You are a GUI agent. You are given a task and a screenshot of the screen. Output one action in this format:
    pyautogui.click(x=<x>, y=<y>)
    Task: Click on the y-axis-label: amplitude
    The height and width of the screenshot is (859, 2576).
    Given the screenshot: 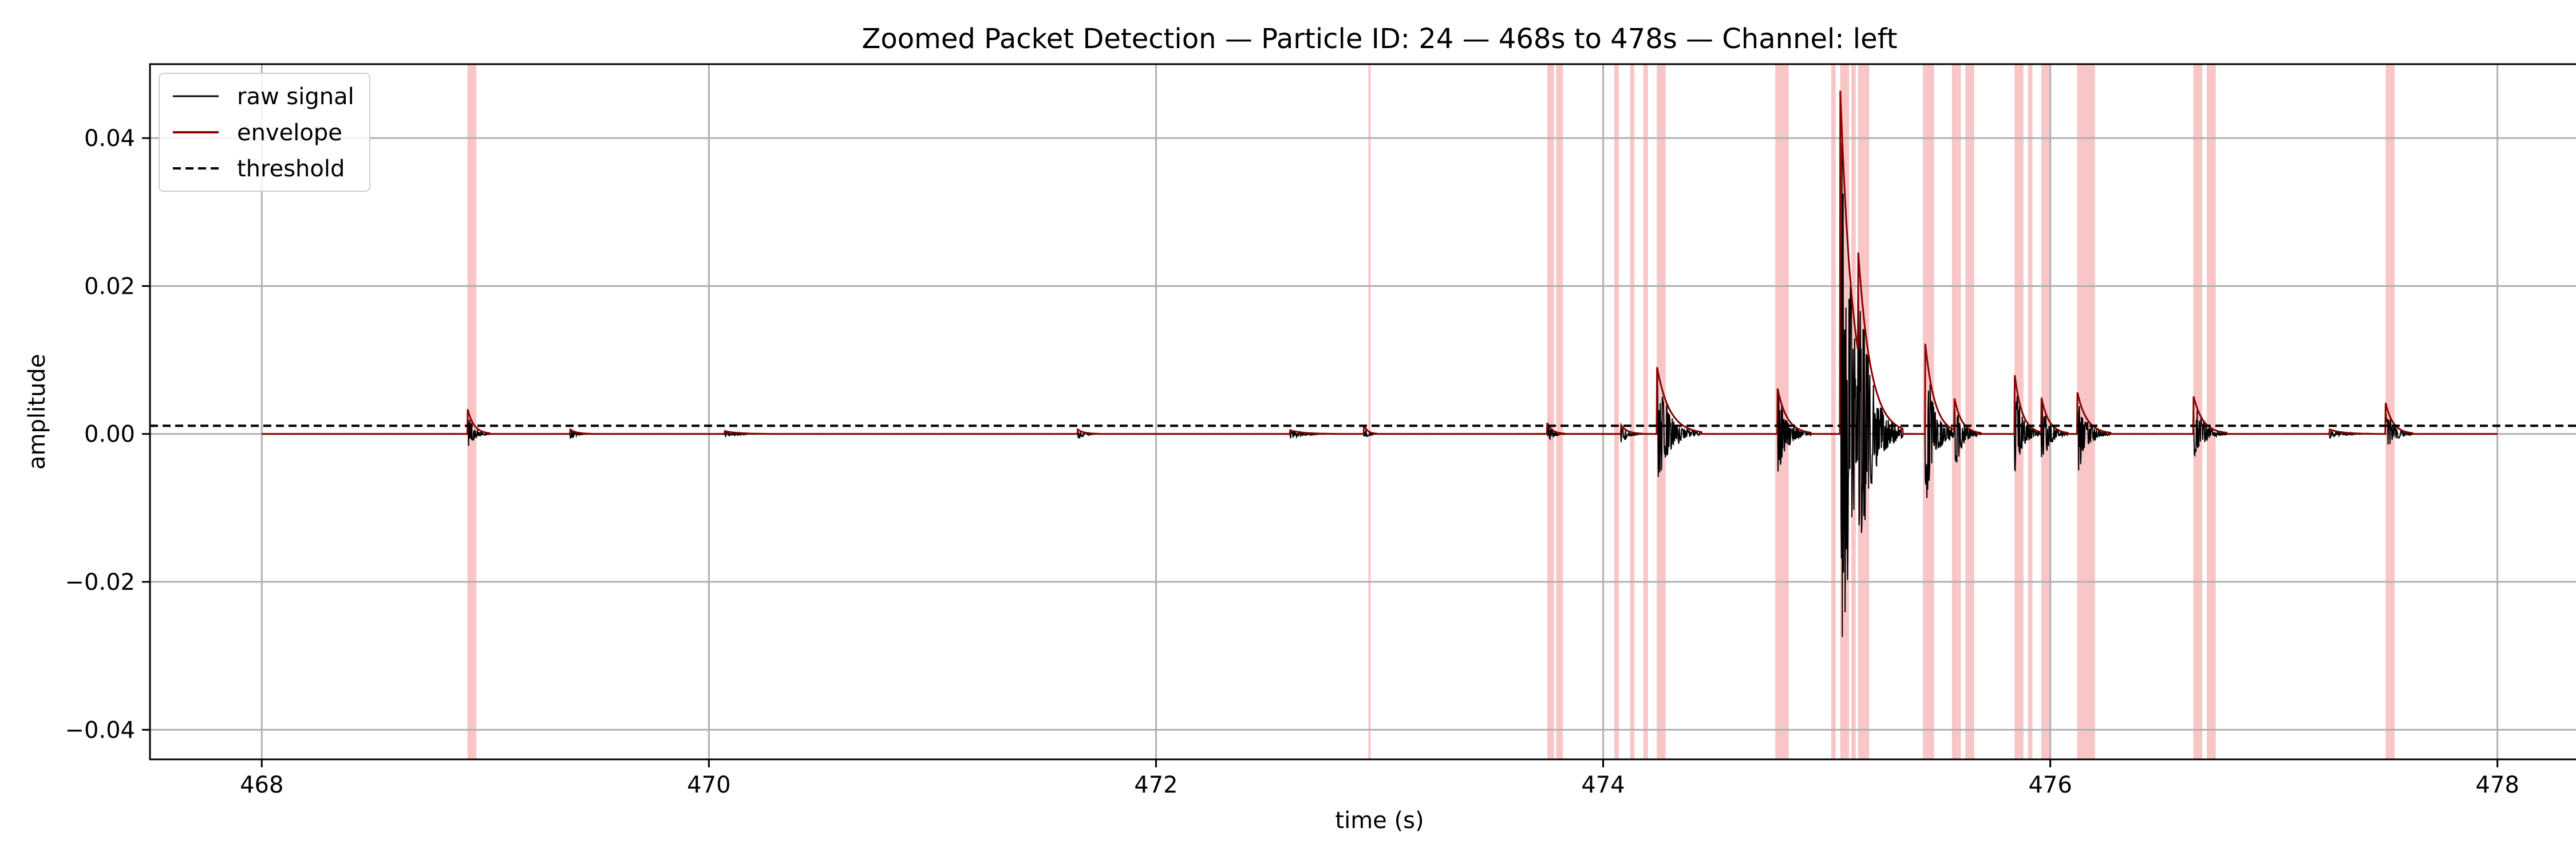 What is the action you would take?
    pyautogui.click(x=37, y=412)
    